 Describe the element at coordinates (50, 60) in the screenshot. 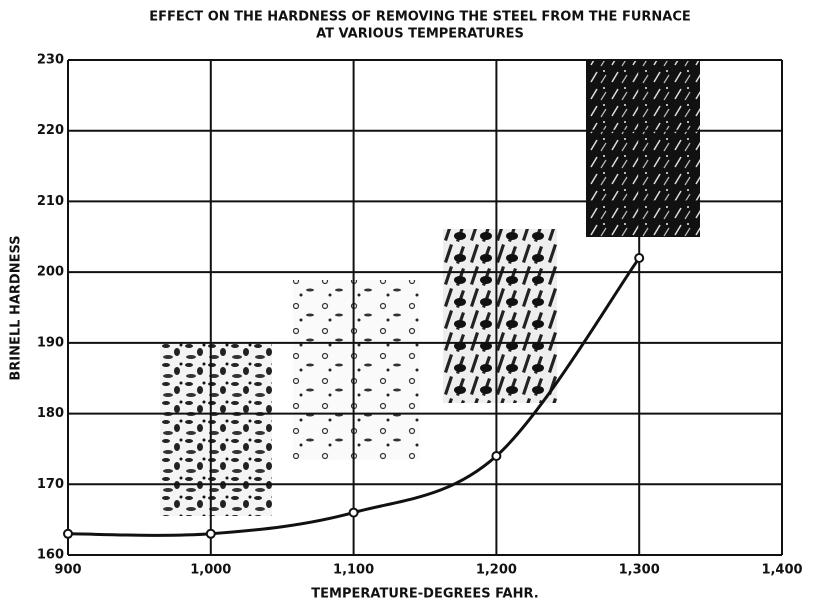

I see `y-tick-label: 230` at that location.